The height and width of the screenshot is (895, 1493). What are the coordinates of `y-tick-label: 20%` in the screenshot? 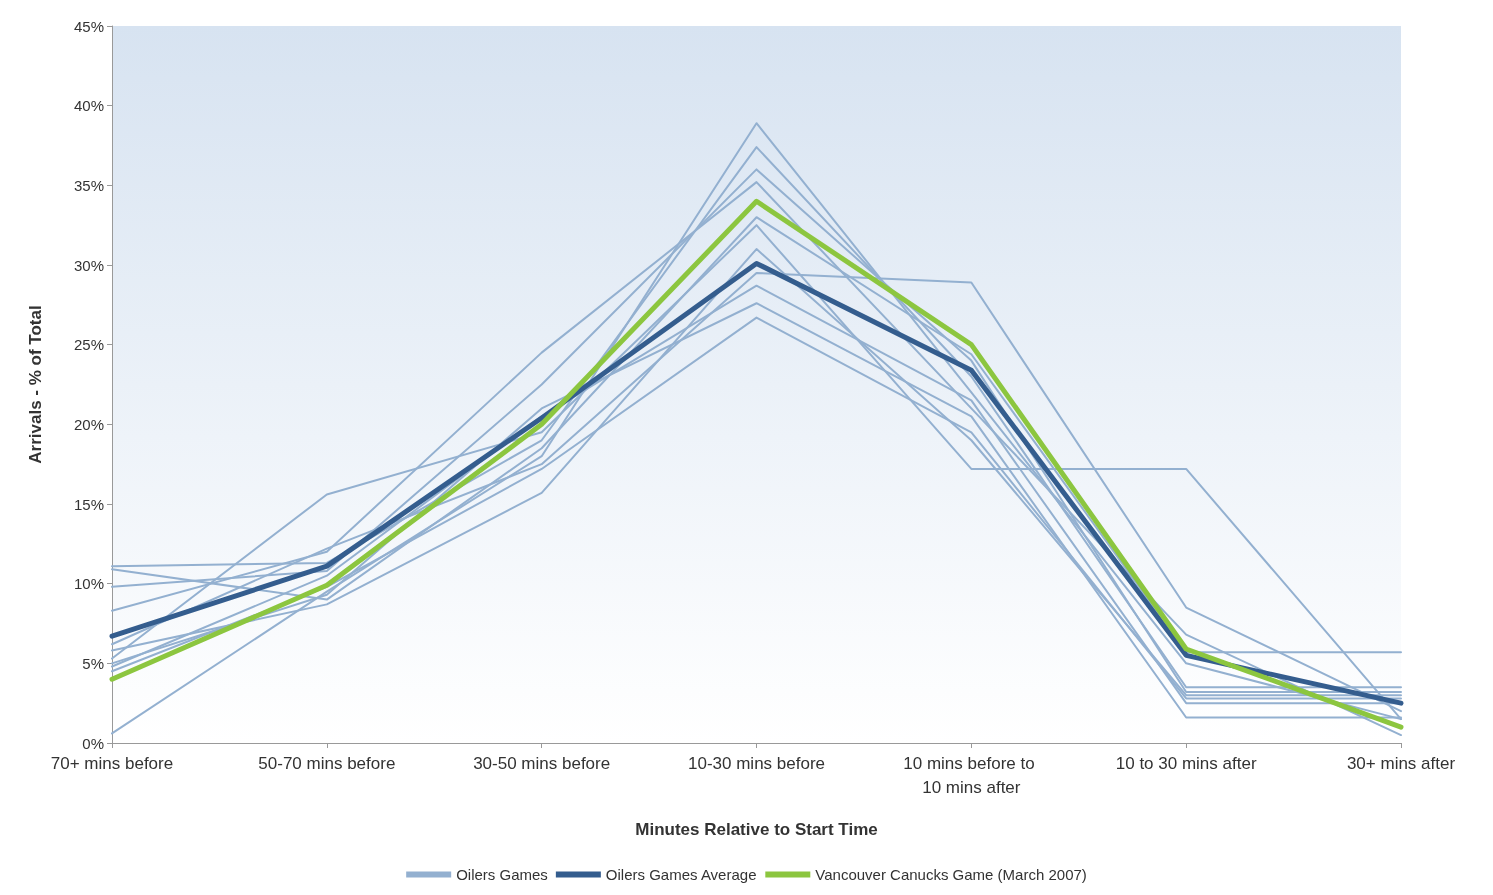 It's located at (88, 424).